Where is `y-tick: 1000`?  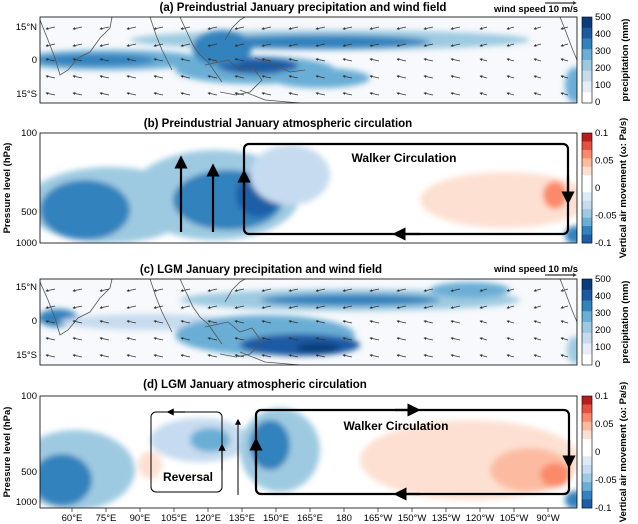 y-tick: 1000 is located at coordinates (26, 243).